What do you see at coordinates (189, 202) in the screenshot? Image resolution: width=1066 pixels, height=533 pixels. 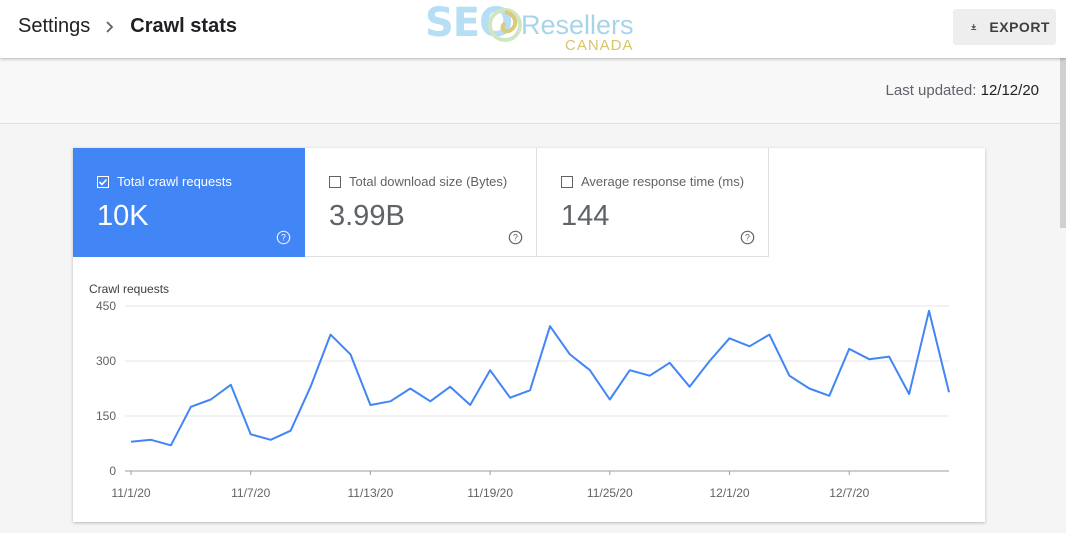 I see `metric-total-crawl-requests: Total crawl requests 10K ?` at bounding box center [189, 202].